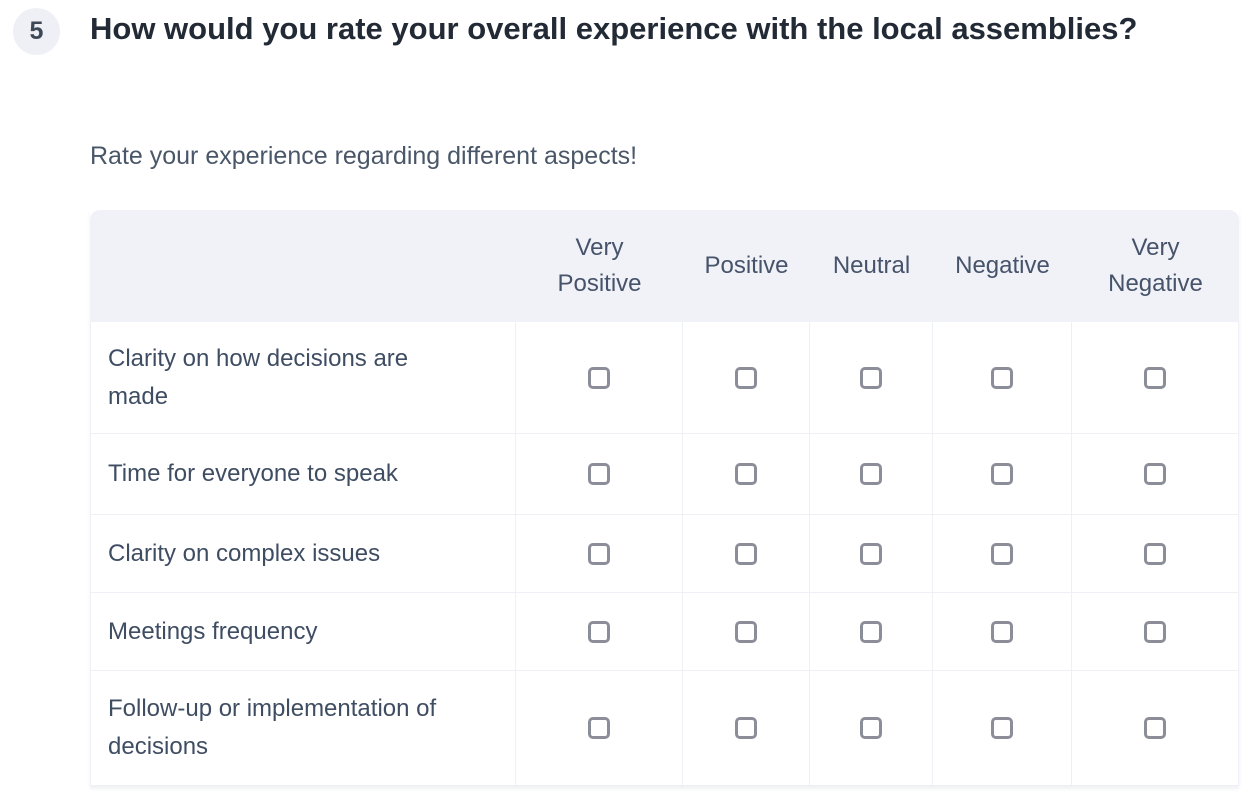 The width and height of the screenshot is (1256, 799). What do you see at coordinates (258, 377) in the screenshot?
I see `row-label-clarity-on-how-decisions-are-made-label: Clarity on how decisions are made` at bounding box center [258, 377].